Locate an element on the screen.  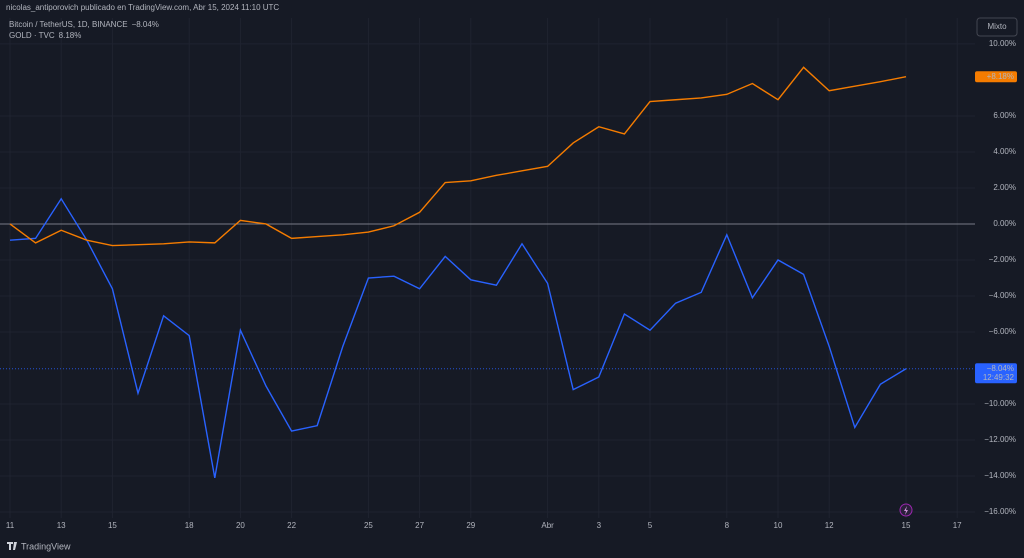
y-tick-label: −4.00% is located at coordinates (1002, 295).